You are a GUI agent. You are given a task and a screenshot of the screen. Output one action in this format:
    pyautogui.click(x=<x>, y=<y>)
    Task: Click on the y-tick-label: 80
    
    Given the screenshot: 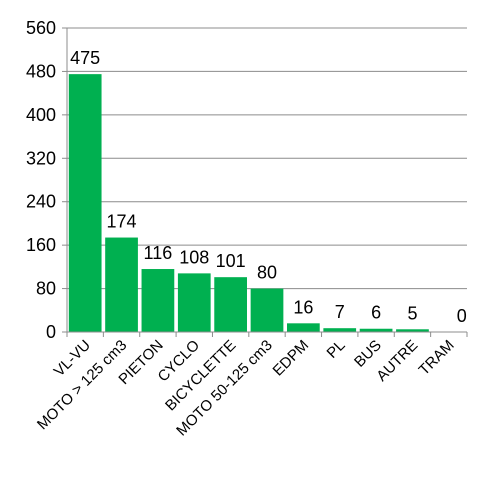 What is the action you would take?
    pyautogui.click(x=46, y=289)
    